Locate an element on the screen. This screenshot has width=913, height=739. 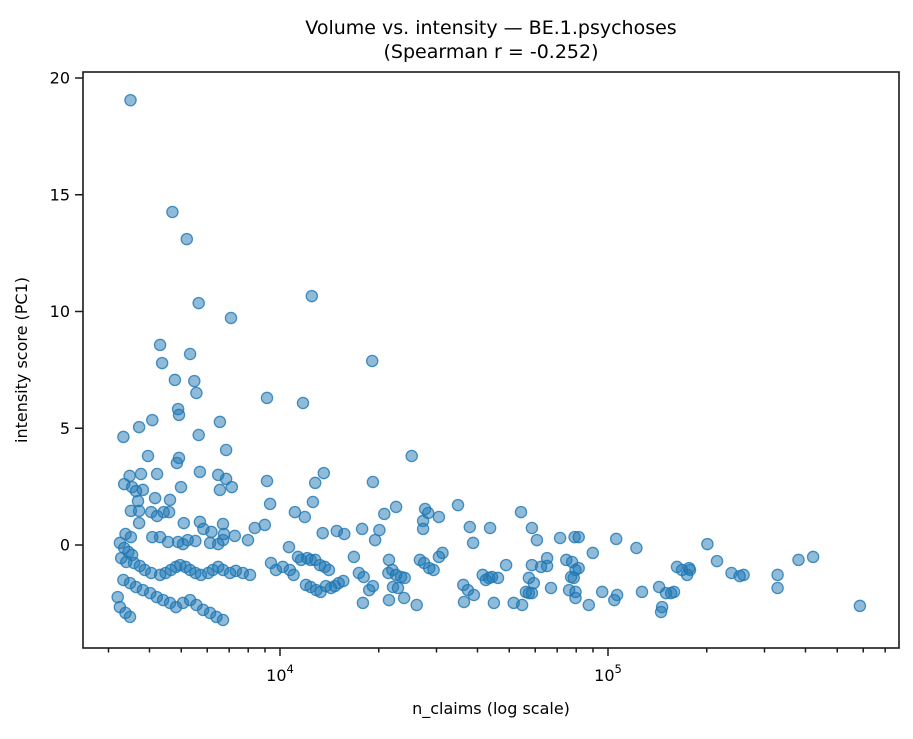
y-tick-label: 10 is located at coordinates (60, 311).